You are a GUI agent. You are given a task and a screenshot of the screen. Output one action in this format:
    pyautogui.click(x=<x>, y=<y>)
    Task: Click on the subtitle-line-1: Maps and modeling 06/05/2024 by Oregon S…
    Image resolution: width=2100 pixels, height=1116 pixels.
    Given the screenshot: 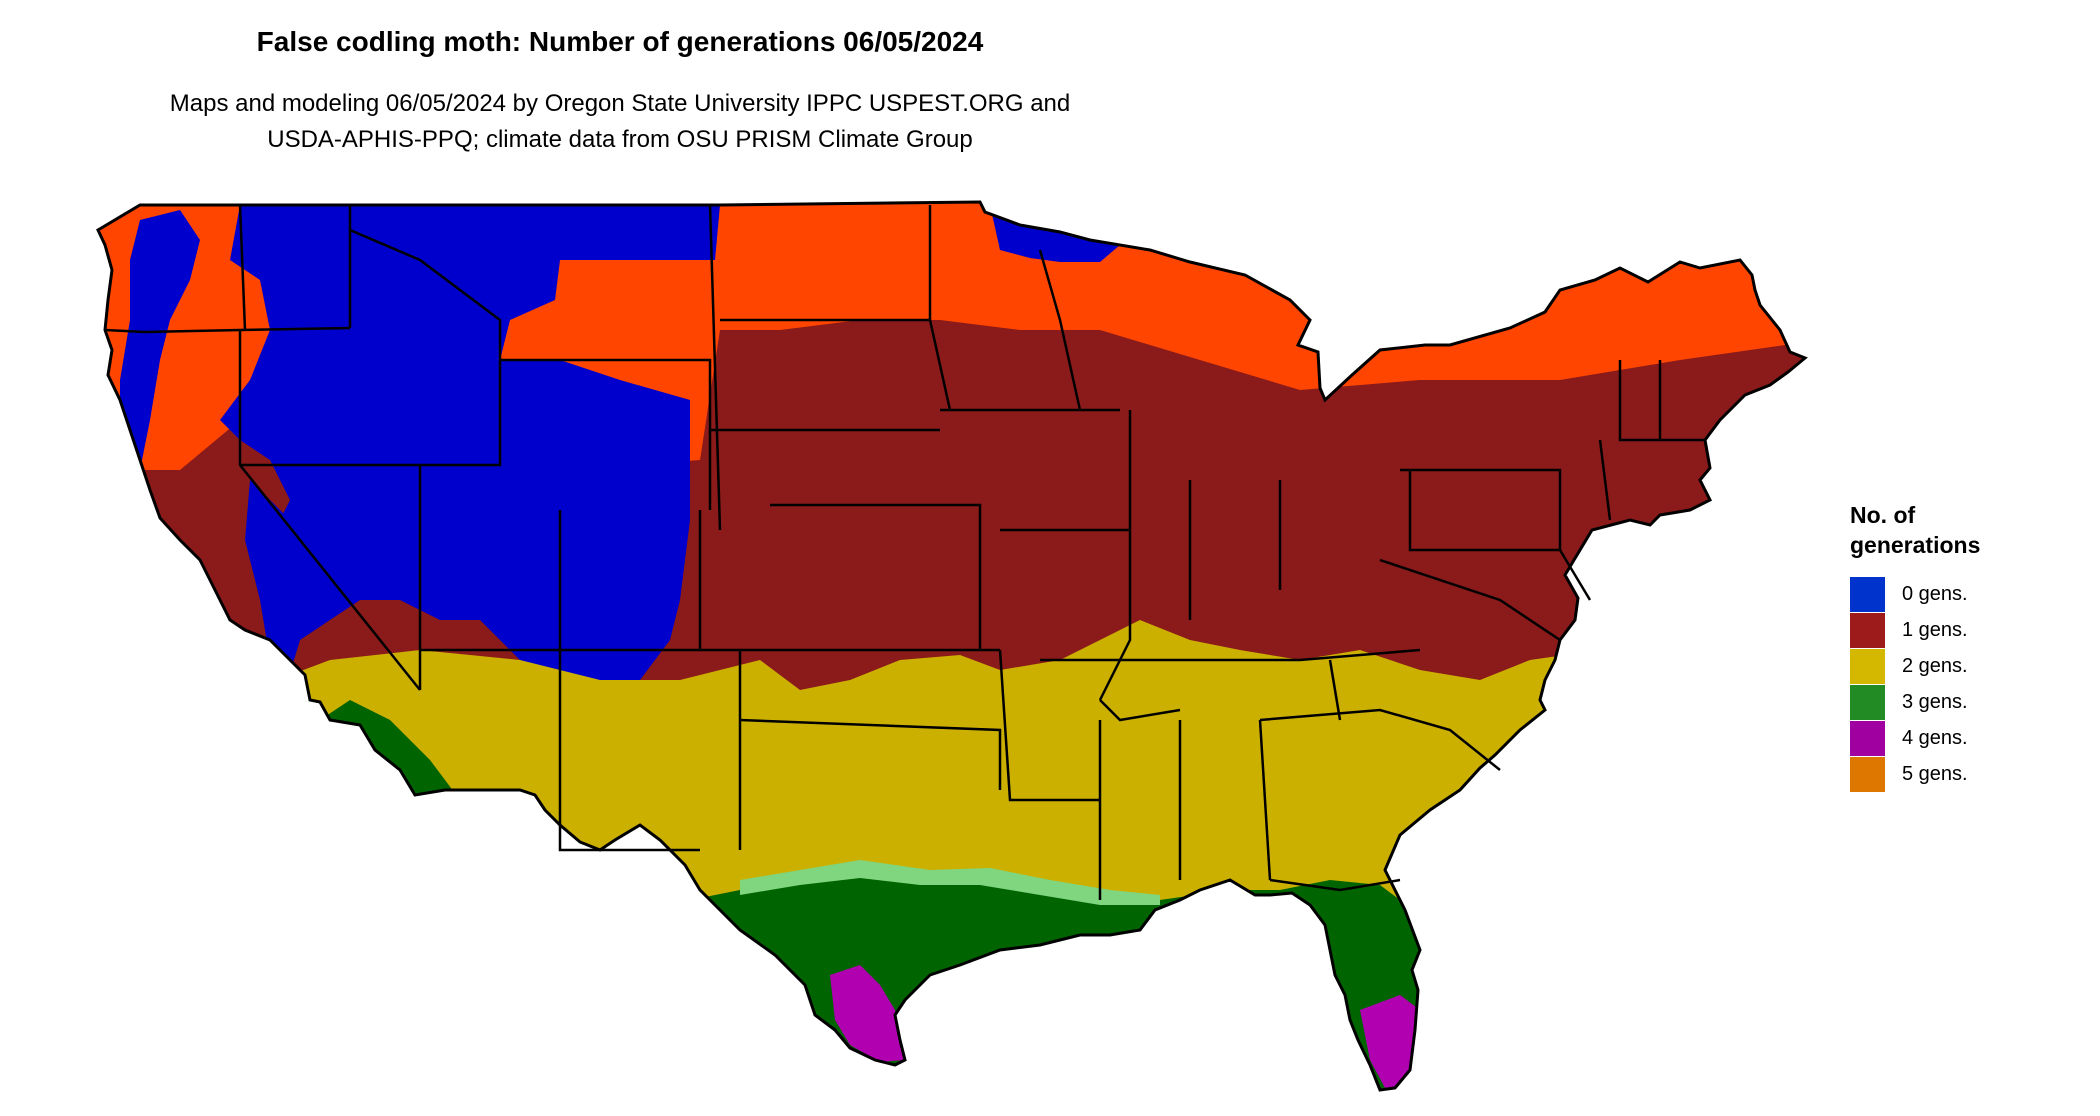 What is the action you would take?
    pyautogui.click(x=620, y=103)
    